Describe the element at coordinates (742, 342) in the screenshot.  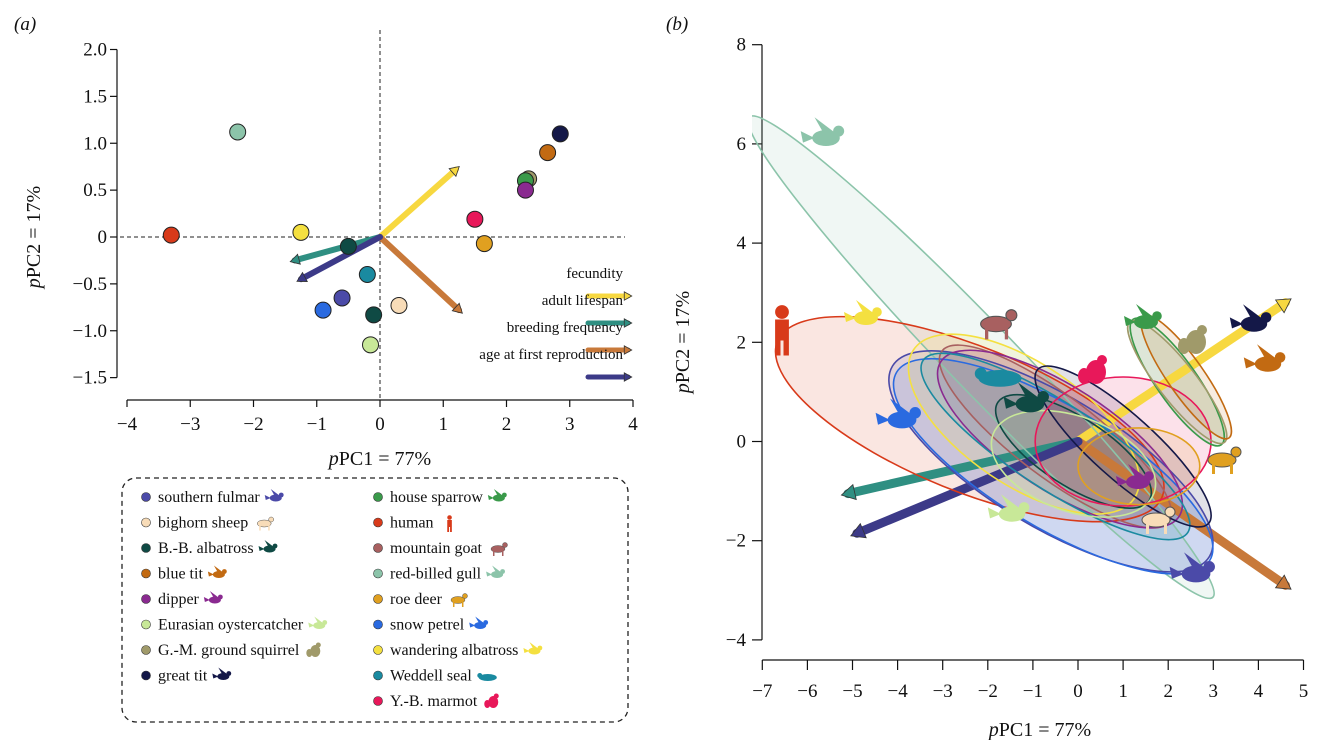
I see `panel-b-y-tick-label: 2` at that location.